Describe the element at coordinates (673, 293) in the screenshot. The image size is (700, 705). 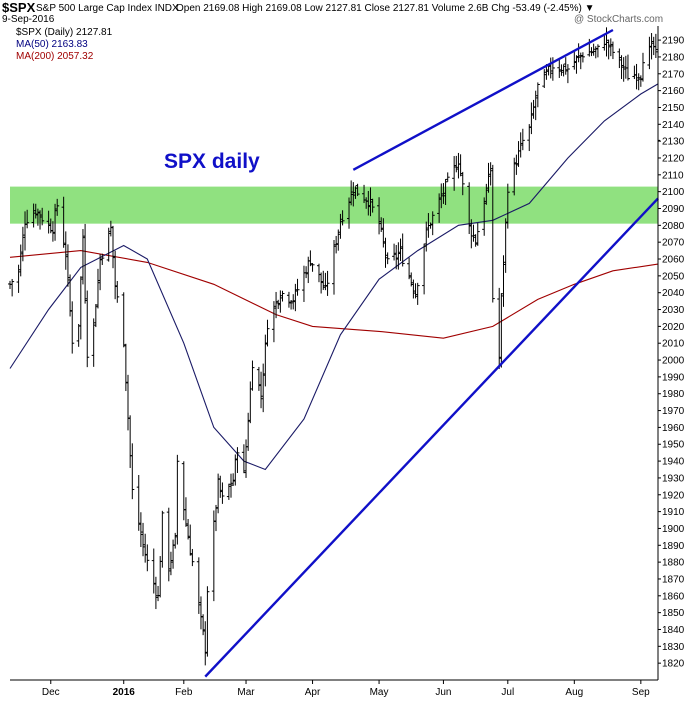
I see `y-tick-label: 2040` at that location.